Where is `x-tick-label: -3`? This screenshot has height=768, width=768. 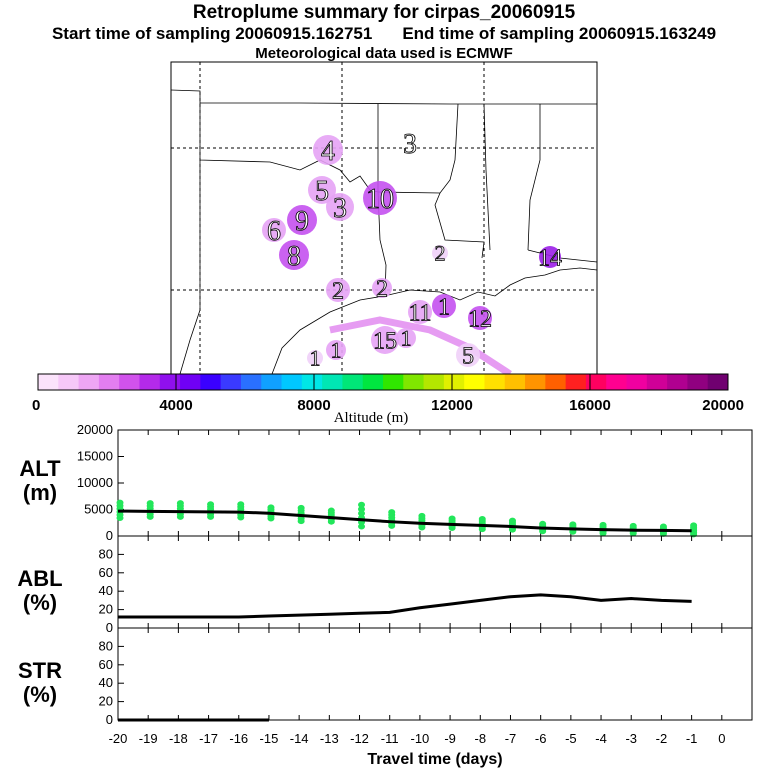 x-tick-label: -3 is located at coordinates (631, 738).